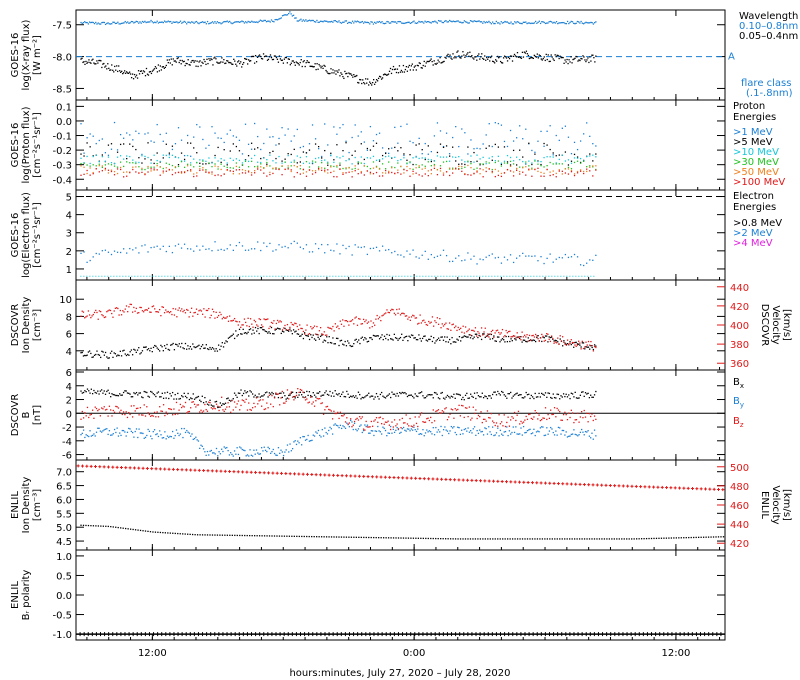 The height and width of the screenshot is (680, 800). Describe the element at coordinates (400, 415) in the screenshot. I see `panel-dscovr-bfield` at that location.